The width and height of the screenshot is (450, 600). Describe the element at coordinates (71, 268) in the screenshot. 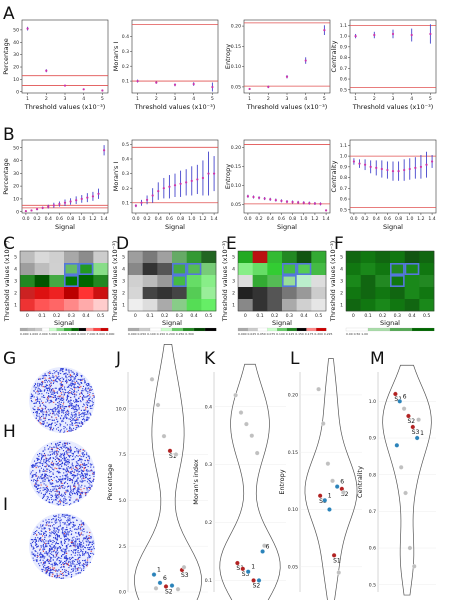

I see `highlight-box` at that location.